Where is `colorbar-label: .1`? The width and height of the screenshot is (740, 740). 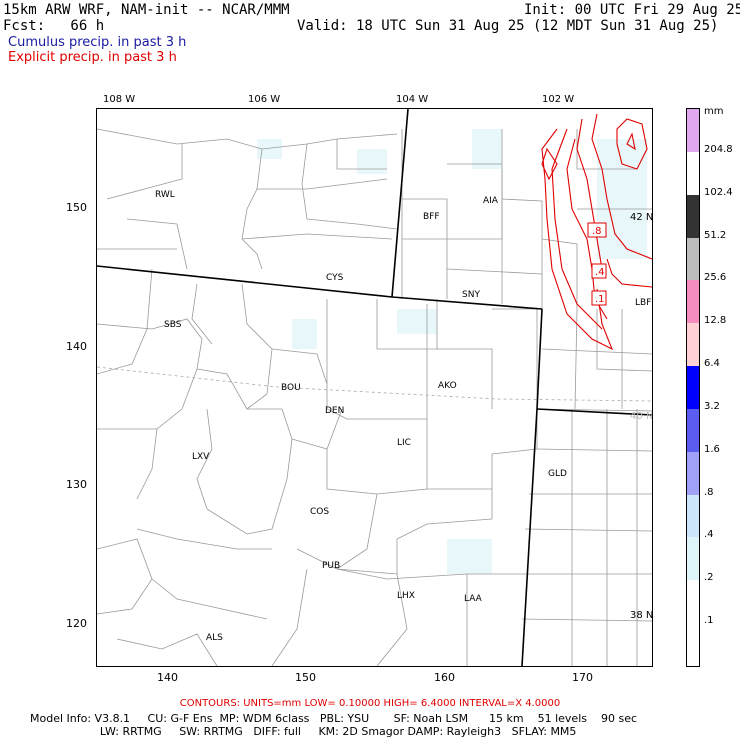
colorbar-label: .1 is located at coordinates (709, 621).